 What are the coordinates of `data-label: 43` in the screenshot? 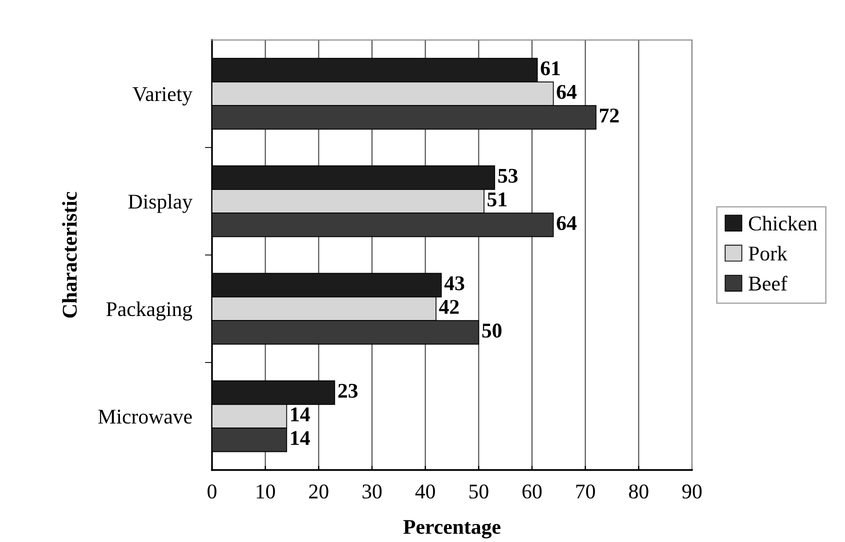 It's located at (454, 283).